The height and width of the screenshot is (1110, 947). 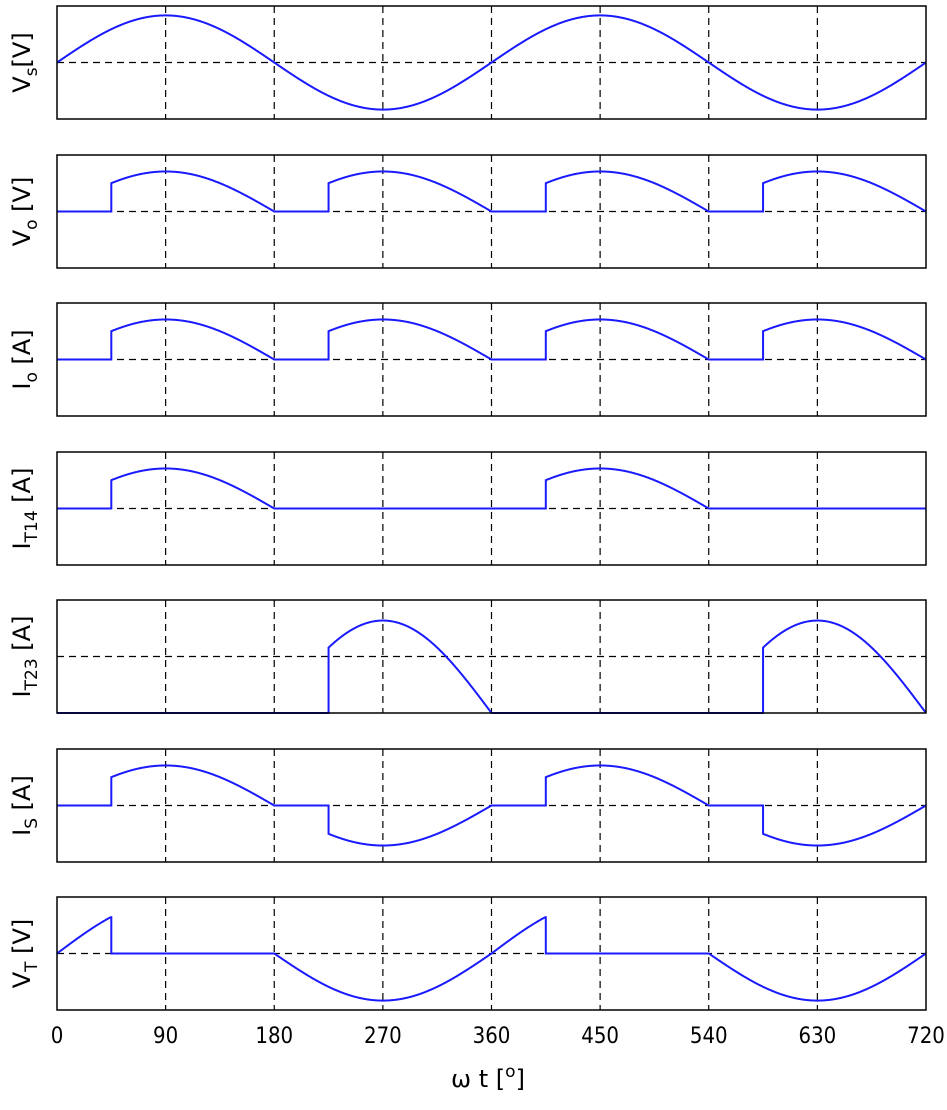 What do you see at coordinates (709, 1036) in the screenshot?
I see `x-tick-label: 540` at bounding box center [709, 1036].